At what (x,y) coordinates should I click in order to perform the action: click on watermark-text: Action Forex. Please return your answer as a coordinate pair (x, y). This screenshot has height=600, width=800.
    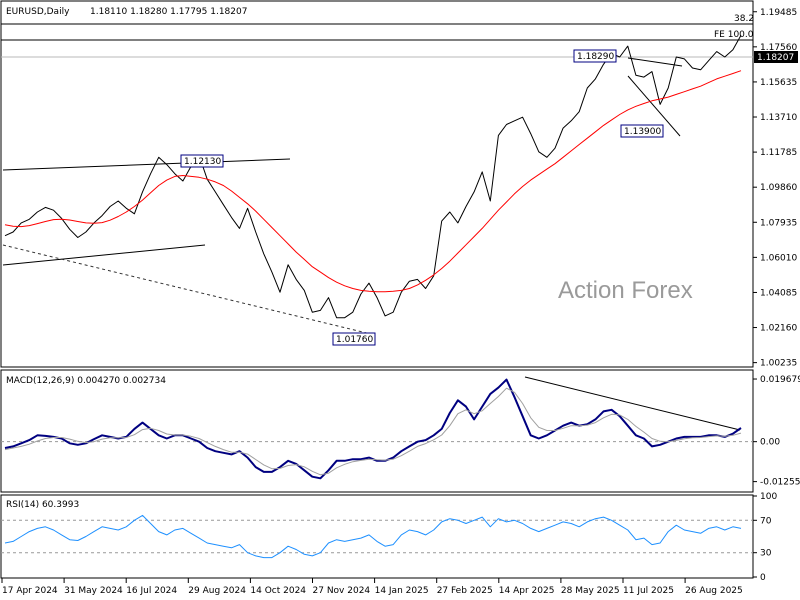
    Looking at the image, I should click on (625, 290).